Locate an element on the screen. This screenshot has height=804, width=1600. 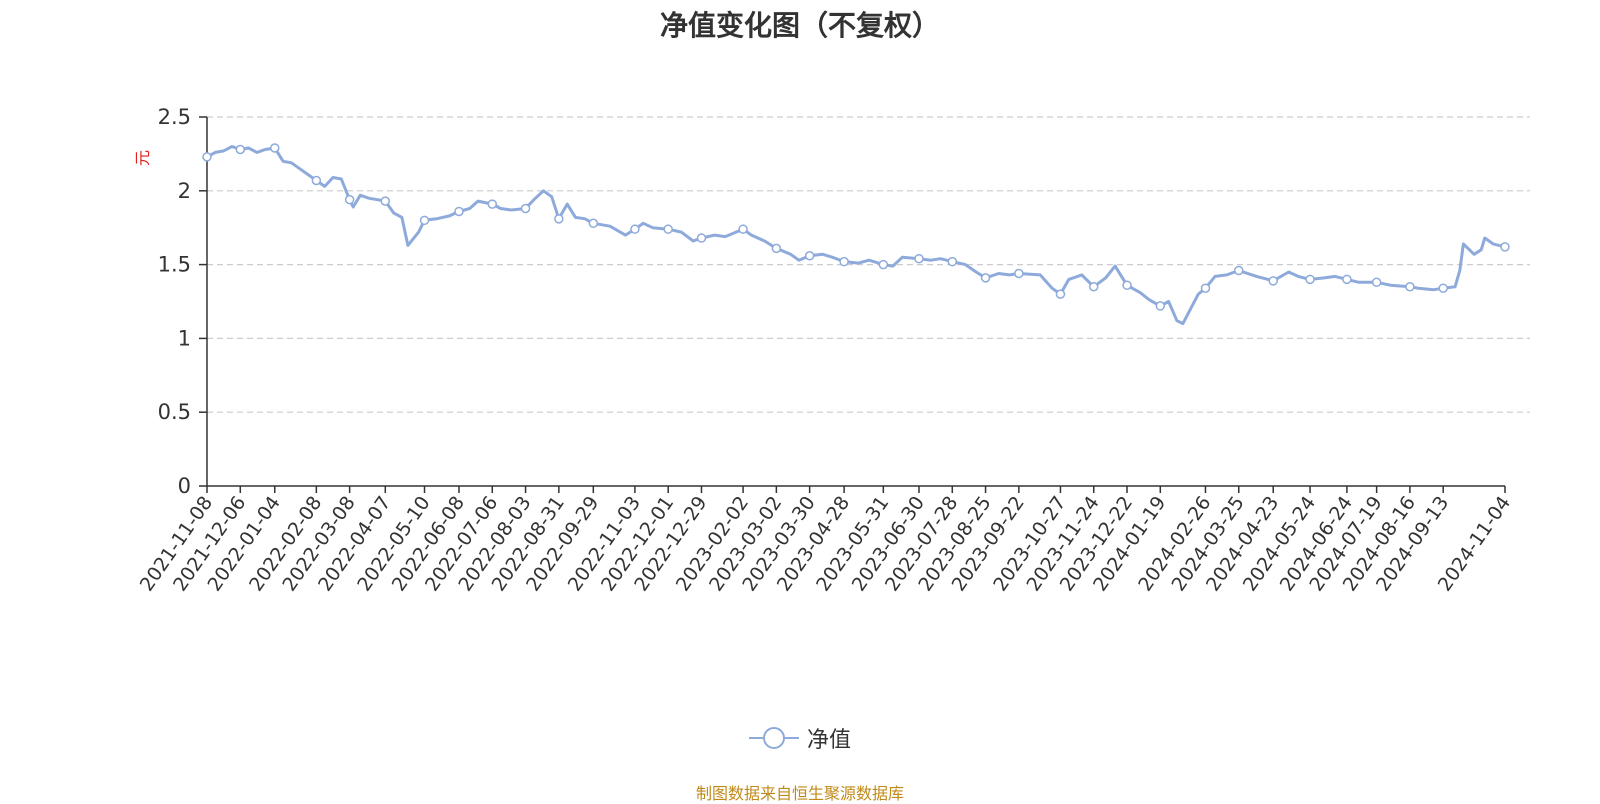
y-tick-label: 2 is located at coordinates (184, 191).